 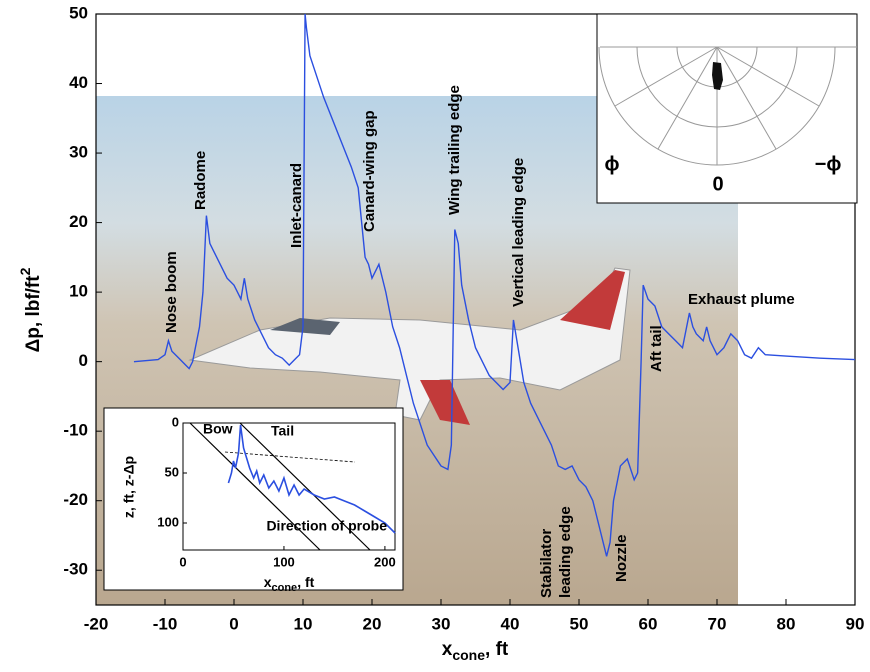 I want to click on inset-x-title-main: x, so click(x=268, y=582).